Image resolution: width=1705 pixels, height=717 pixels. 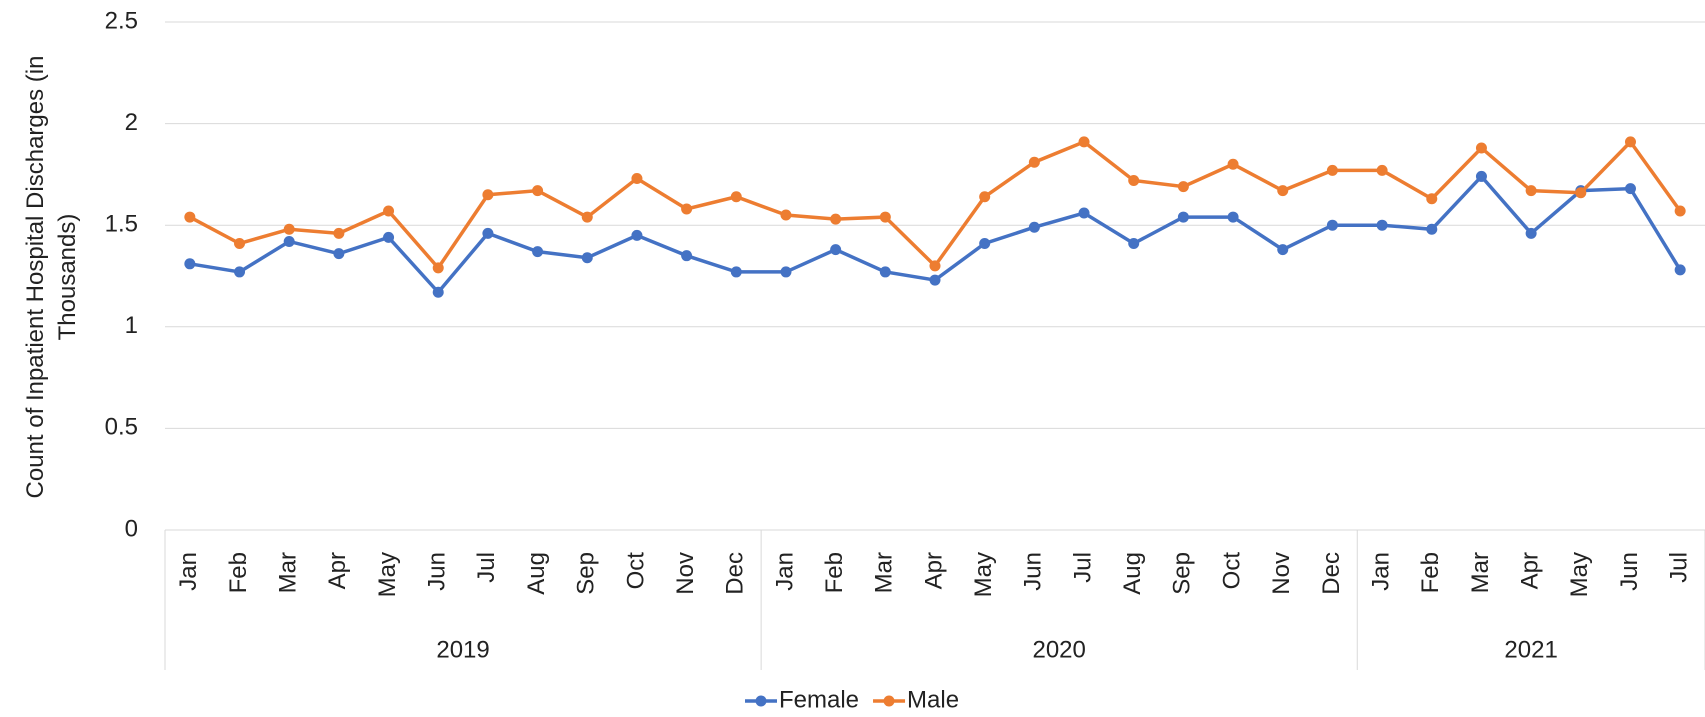 I want to click on legend-label: Male, so click(x=933, y=699).